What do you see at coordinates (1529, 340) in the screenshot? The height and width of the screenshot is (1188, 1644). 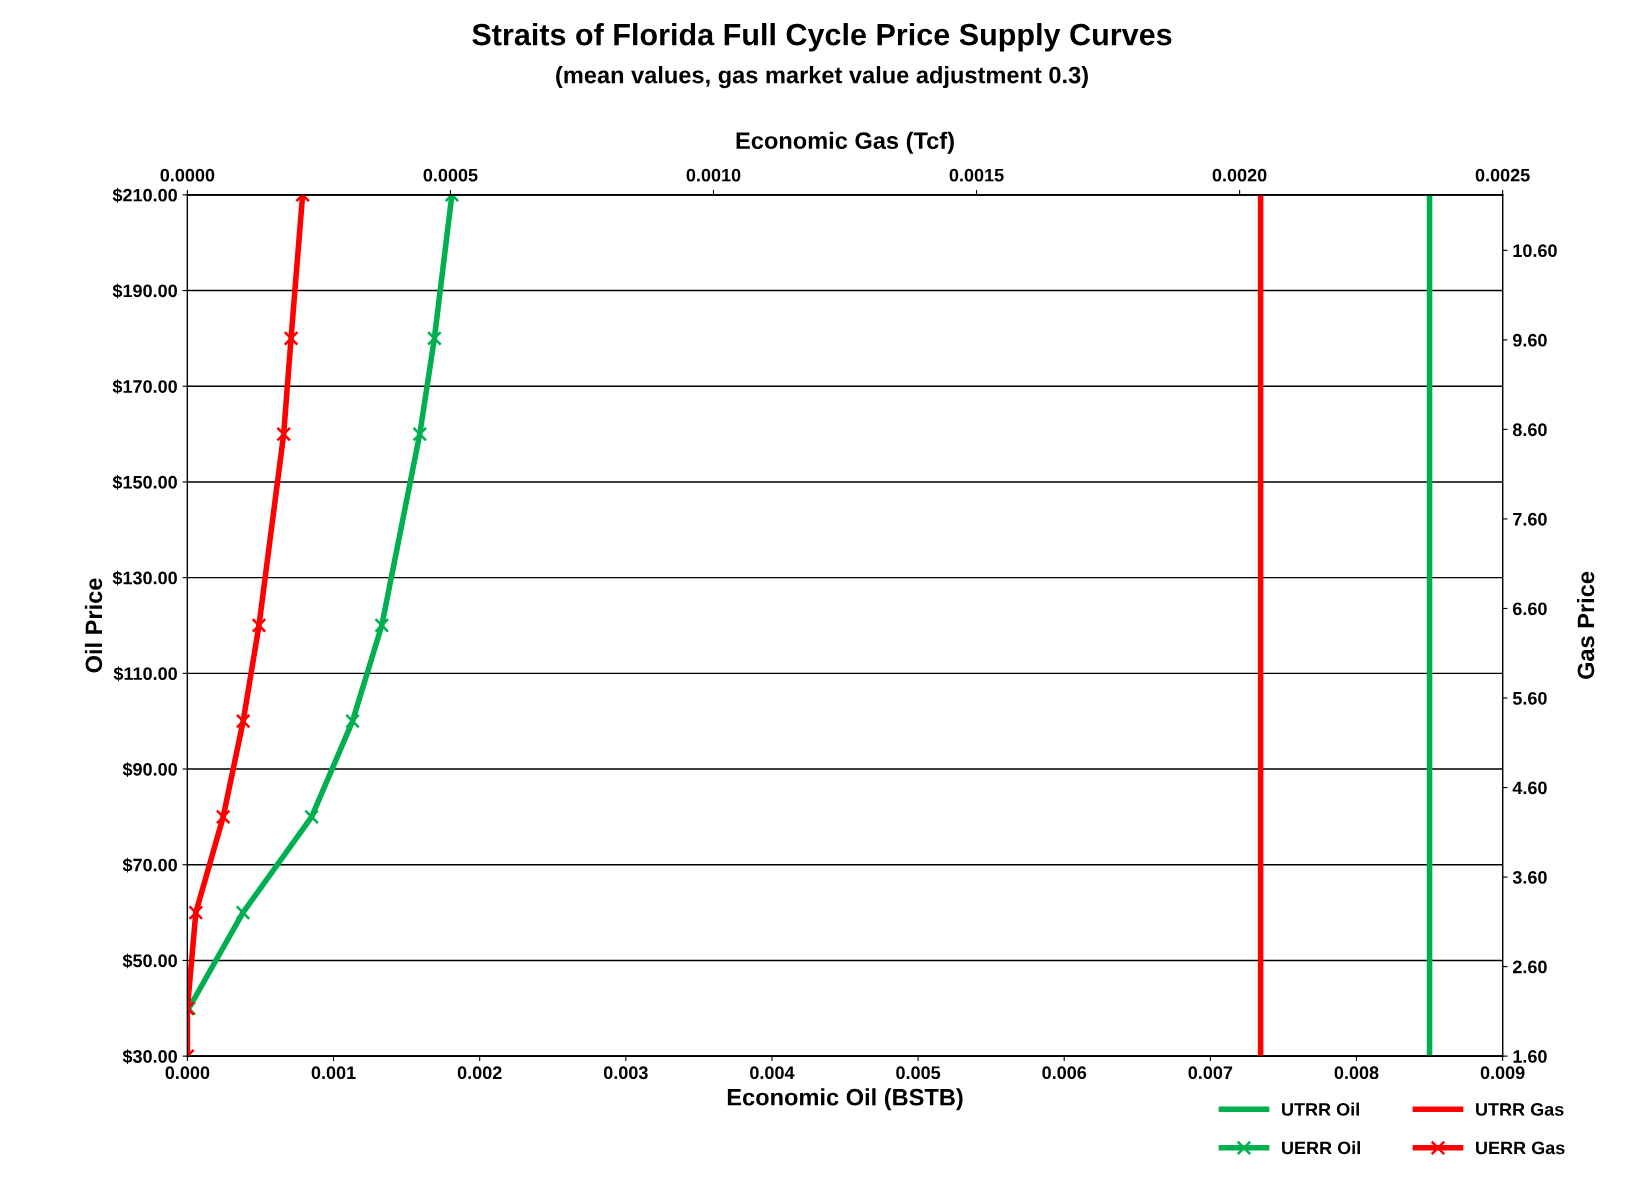 I see `y2-tick-label: 9.60` at bounding box center [1529, 340].